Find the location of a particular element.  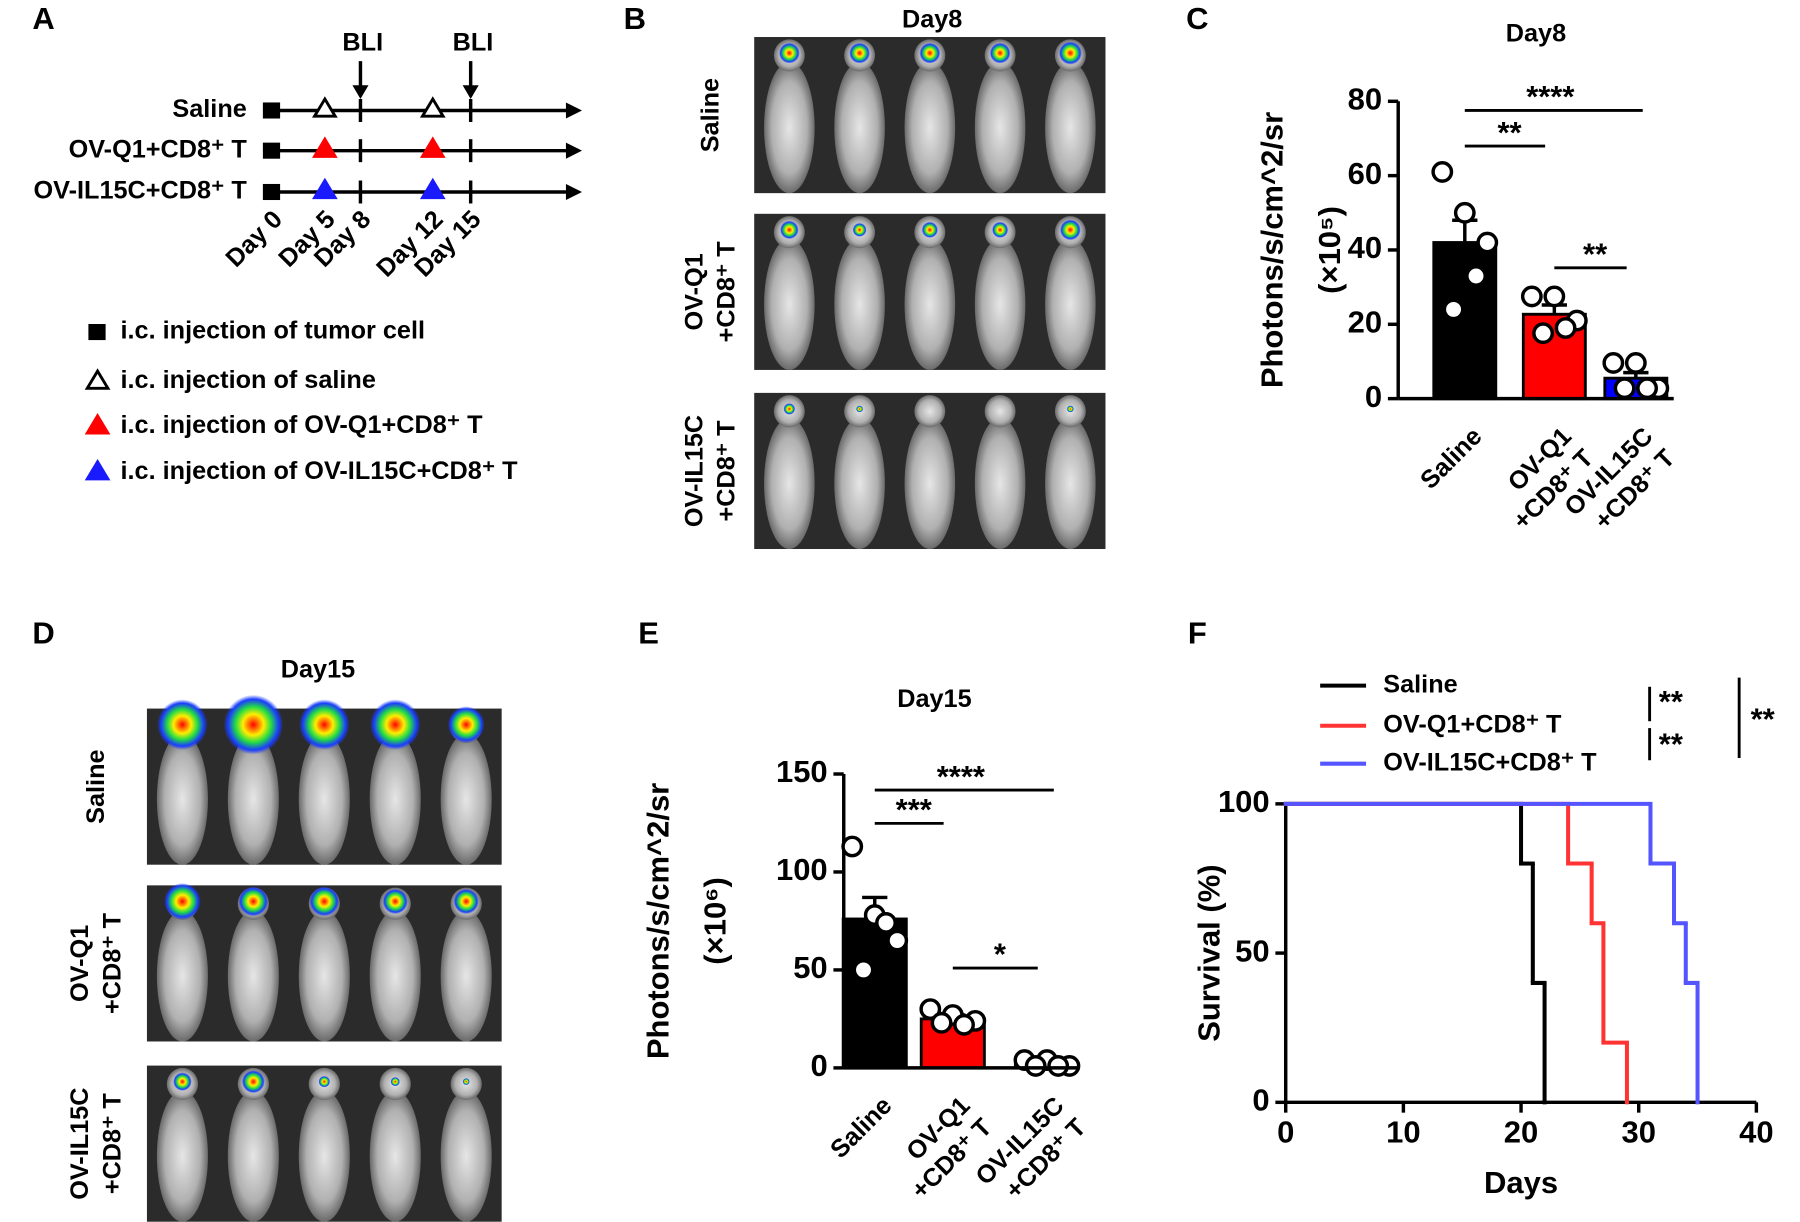

row-label: +CD8⁺ T is located at coordinates (112, 1144).